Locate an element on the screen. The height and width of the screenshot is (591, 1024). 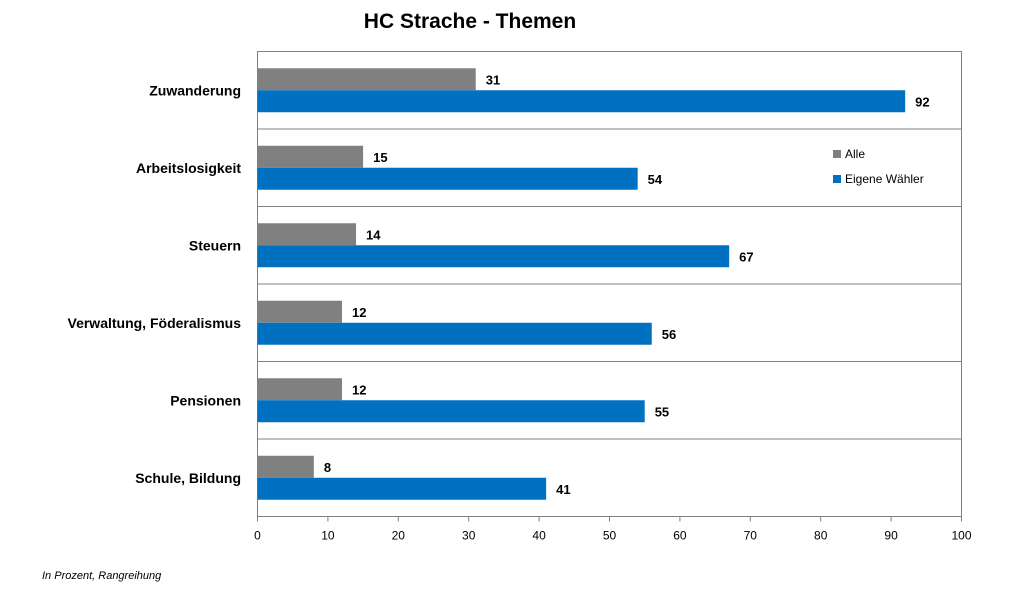
x-tick-label: 40 is located at coordinates (539, 536).